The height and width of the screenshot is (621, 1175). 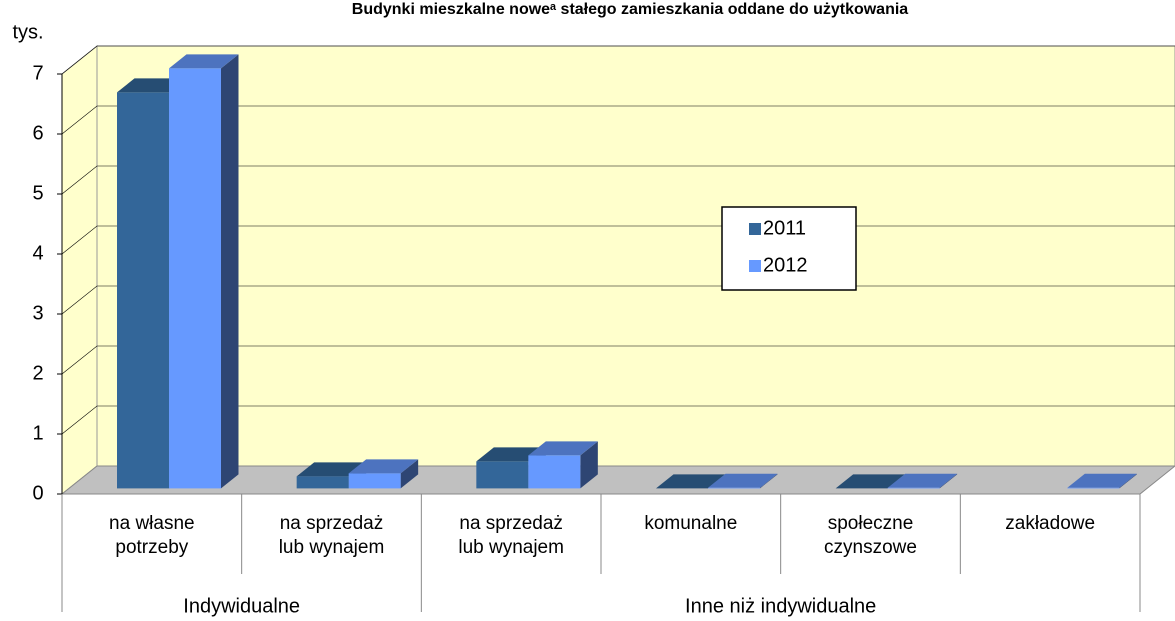 I want to click on legend: 2011 2012, so click(x=789, y=248).